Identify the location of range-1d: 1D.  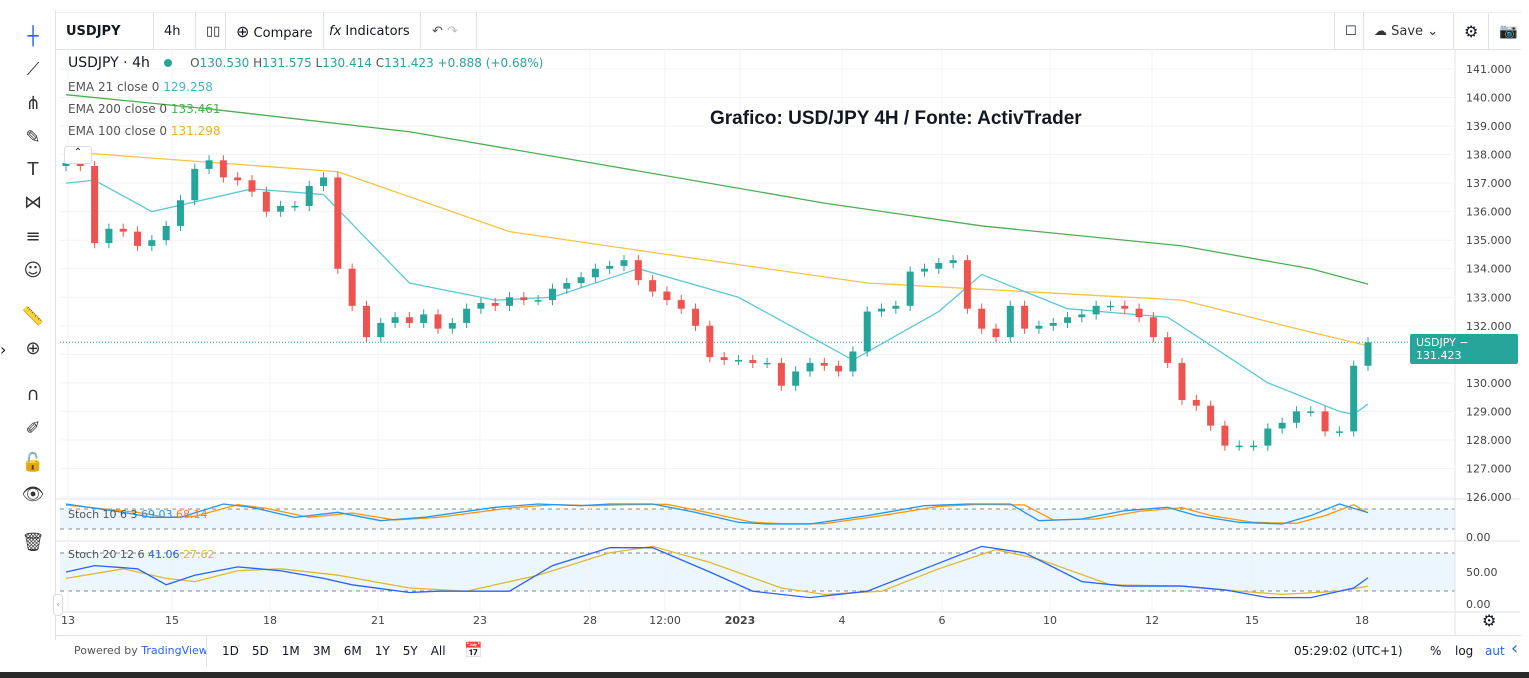
(230, 651).